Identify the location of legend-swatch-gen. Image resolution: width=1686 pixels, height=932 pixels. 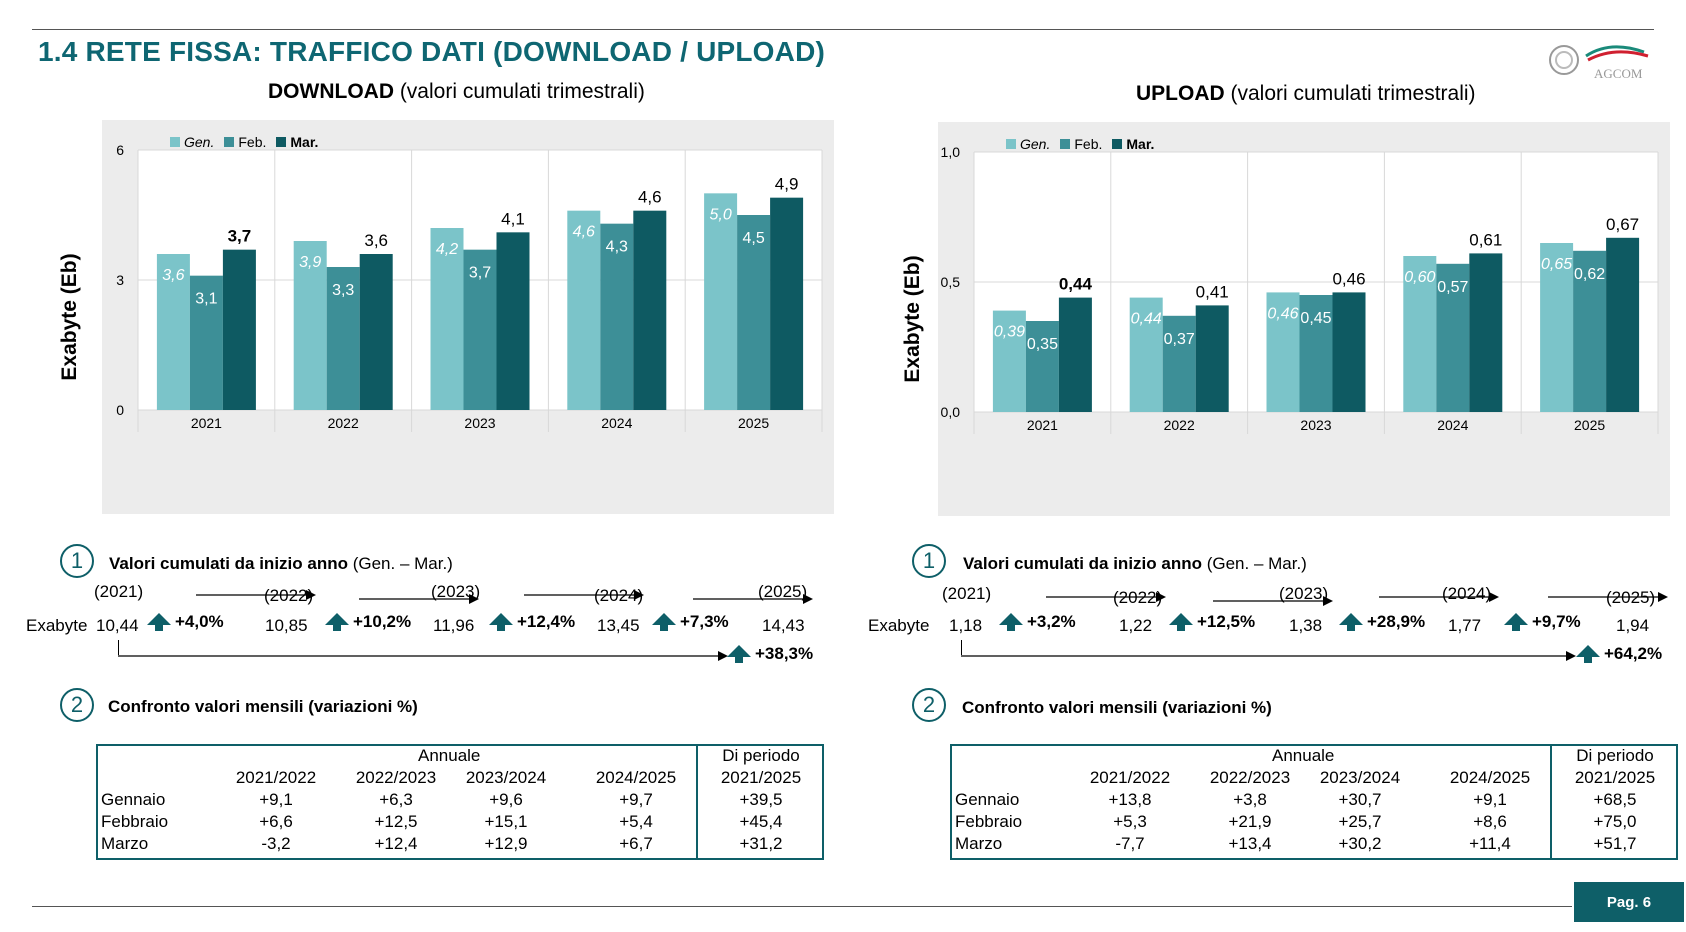
(1011, 144).